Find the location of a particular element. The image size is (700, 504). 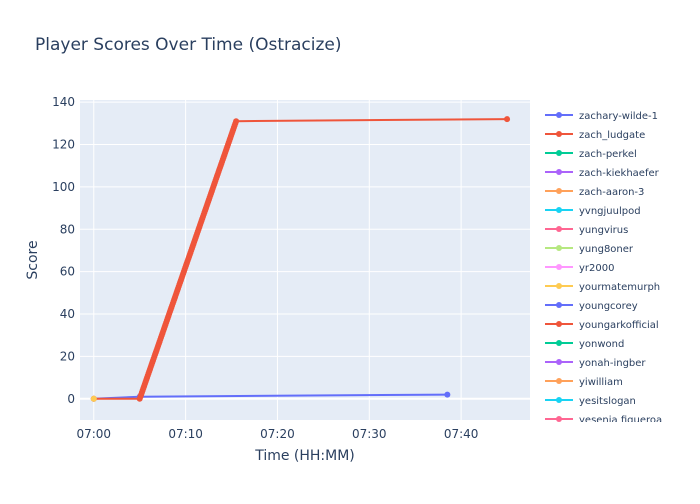

legend-item: zach-perkel is located at coordinates (591, 154).